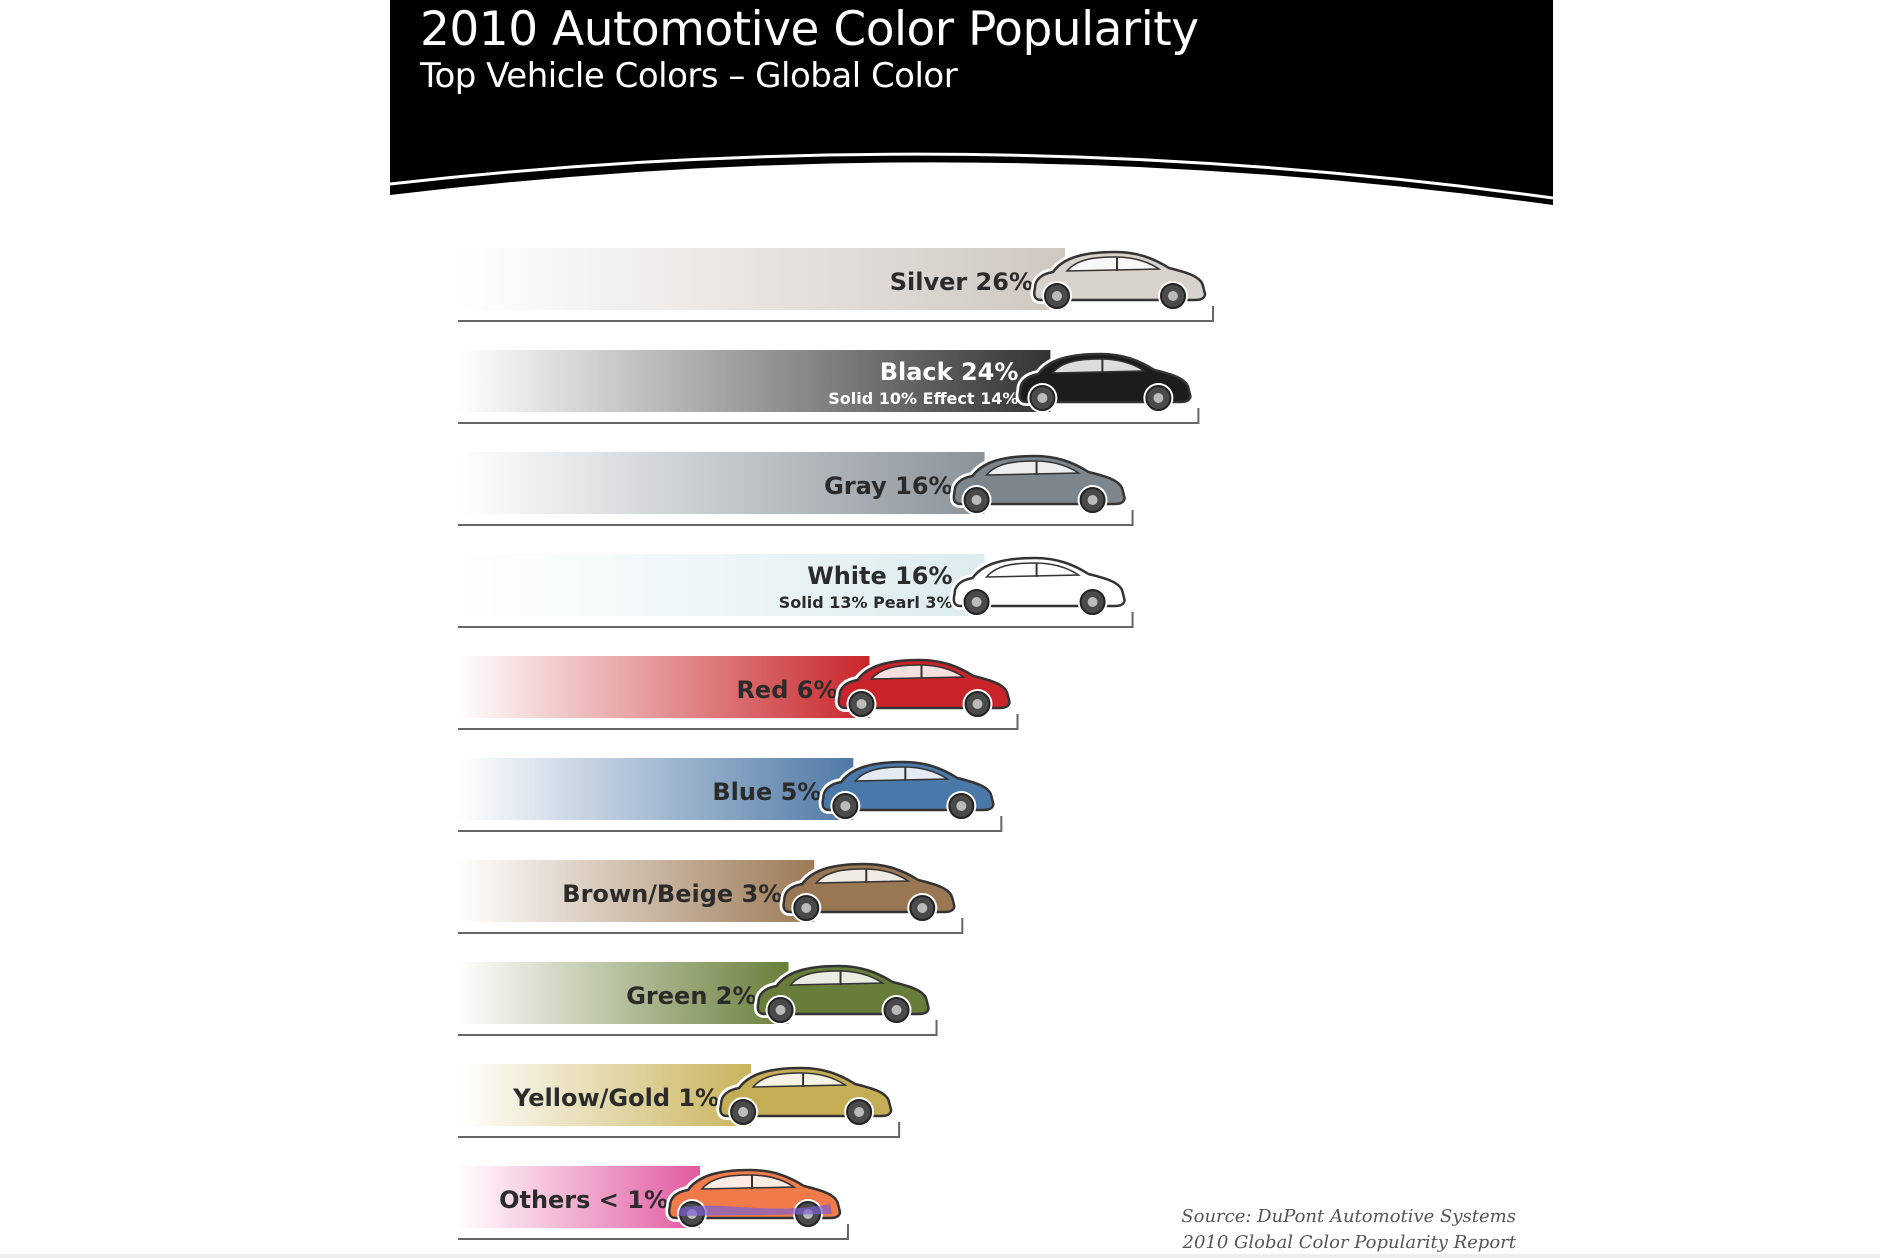  What do you see at coordinates (755, 1210) in the screenshot?
I see `car-stripe` at bounding box center [755, 1210].